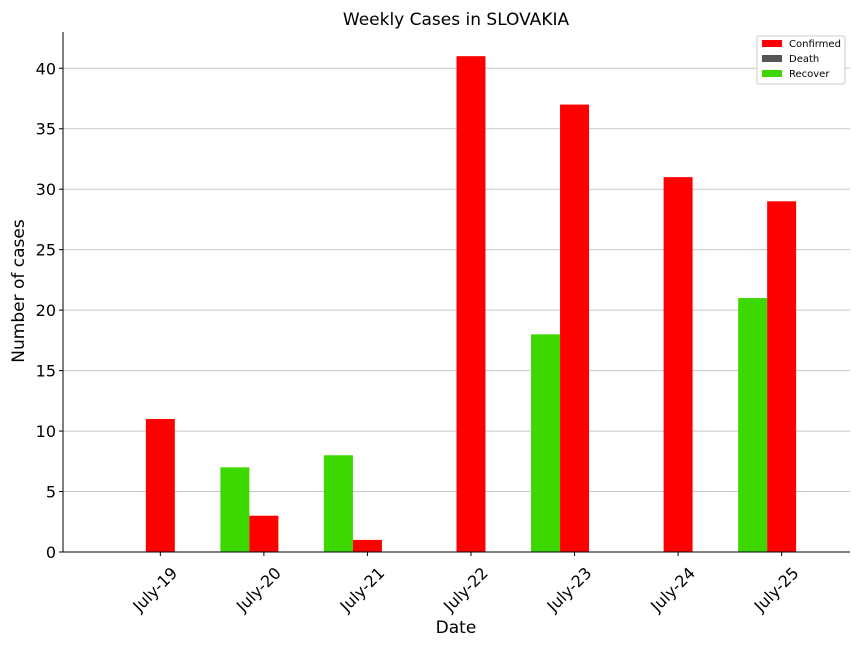 Image resolution: width=864 pixels, height=648 pixels. Describe the element at coordinates (46, 129) in the screenshot. I see `y-tick-label: 35` at that location.